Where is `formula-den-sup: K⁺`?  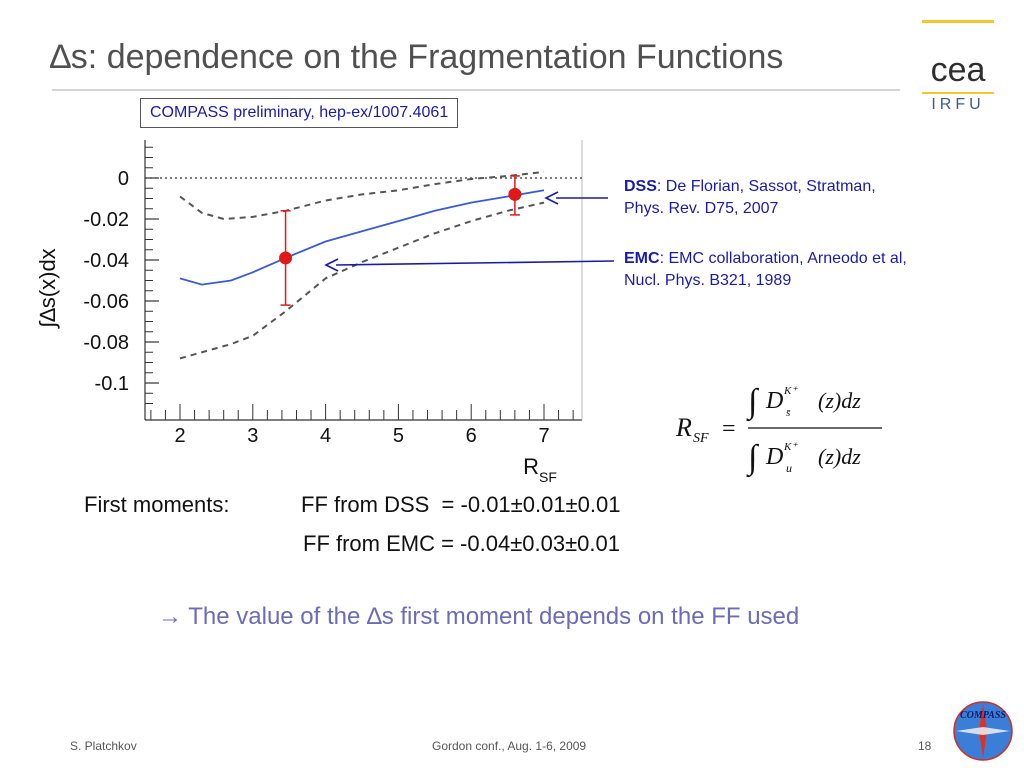 formula-den-sup: K⁺ is located at coordinates (790, 447).